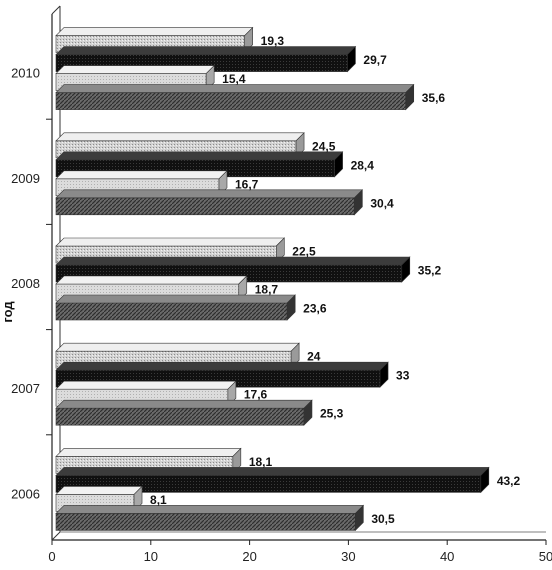 The image size is (552, 570). Describe the element at coordinates (261, 462) in the screenshot. I see `data-label: 18,1` at that location.